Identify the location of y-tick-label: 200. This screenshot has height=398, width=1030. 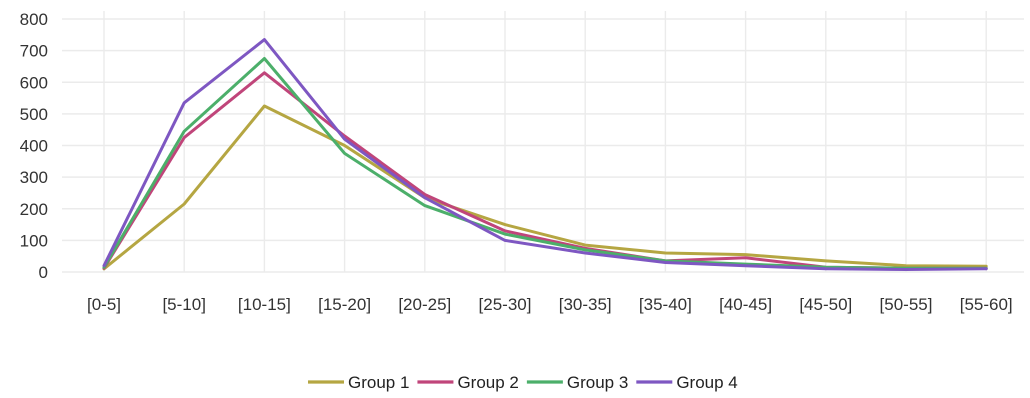
(34, 209).